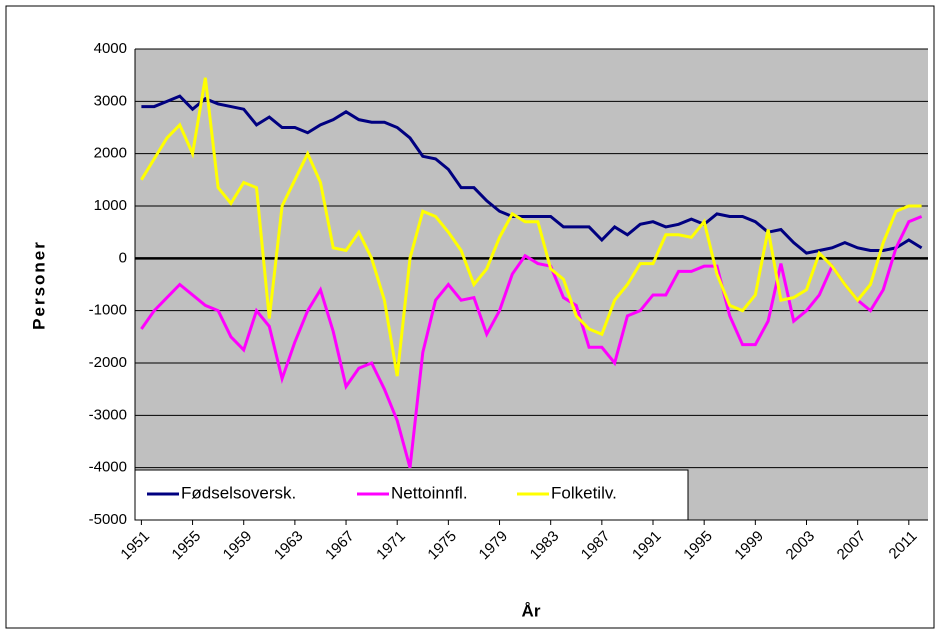 Image resolution: width=939 pixels, height=636 pixels. What do you see at coordinates (110, 153) in the screenshot?
I see `y-tick-label: 2000` at bounding box center [110, 153].